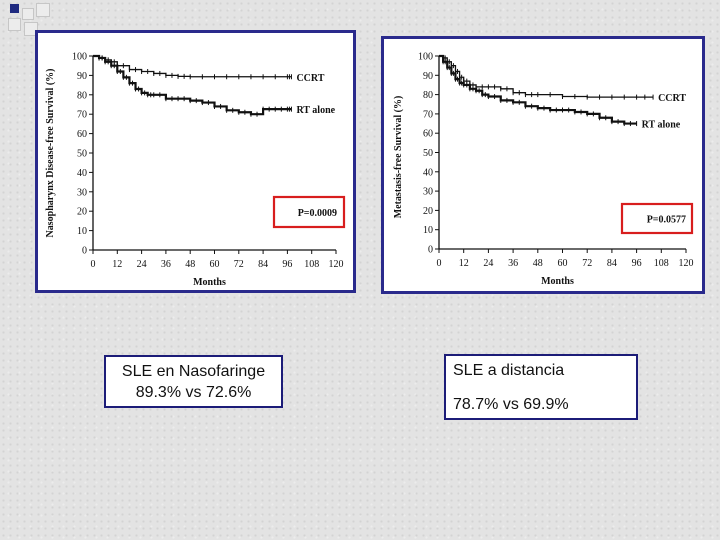 The width and height of the screenshot is (720, 540). Describe the element at coordinates (193, 381) in the screenshot. I see `summary-box-nasopharynx: SLE en Nasofaringe 89.3% vs 72.6%` at that location.